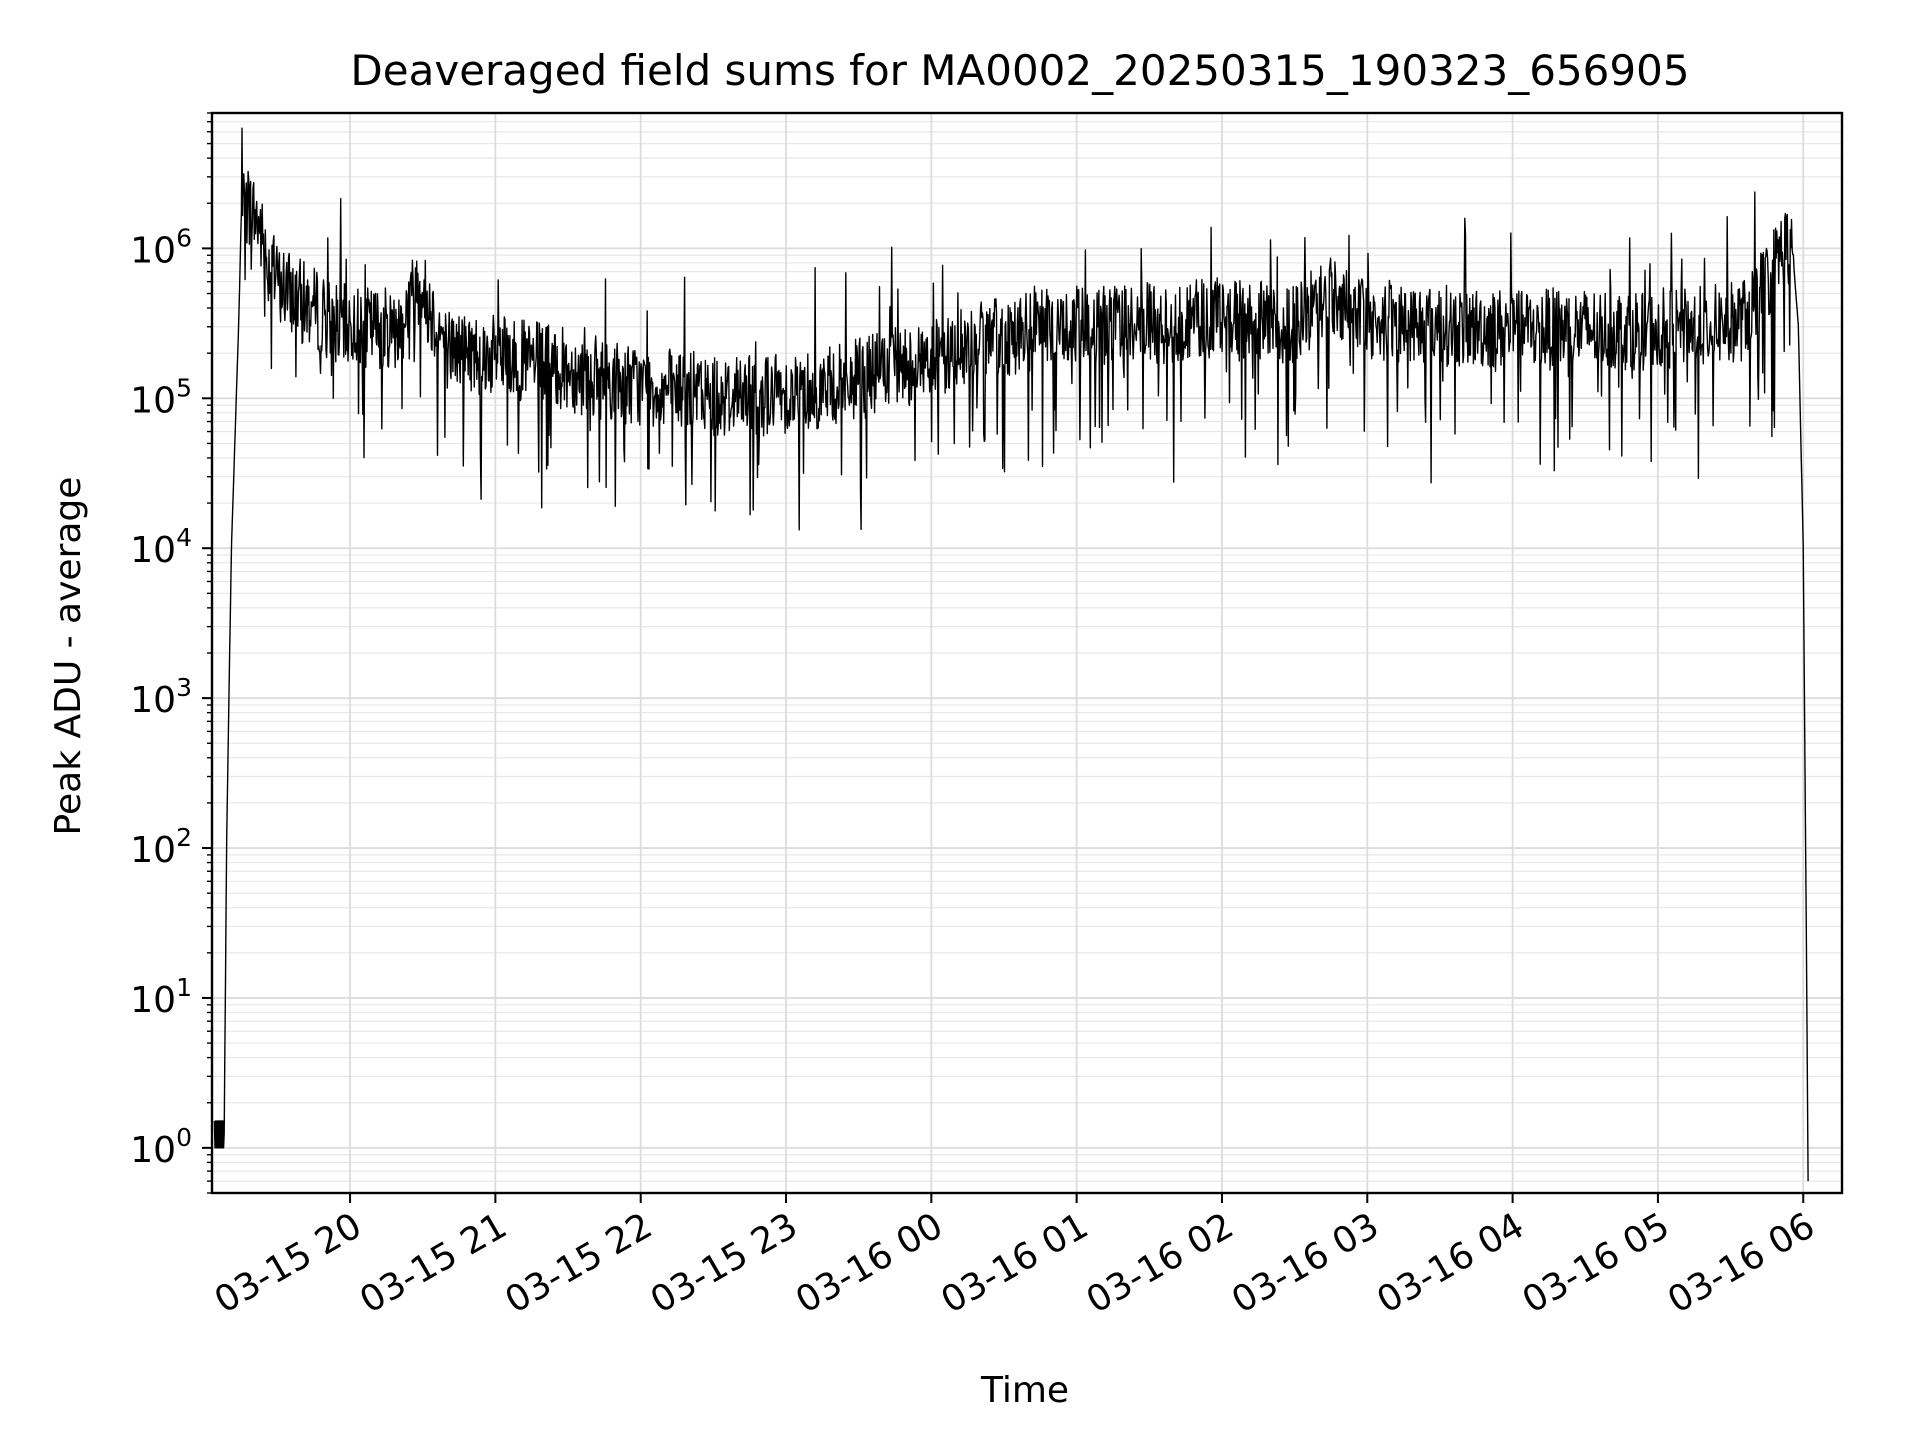 This screenshot has height=1440, width=1920. Describe the element at coordinates (1741, 1263) in the screenshot. I see `x-tick-label: 03-16 06` at that location.